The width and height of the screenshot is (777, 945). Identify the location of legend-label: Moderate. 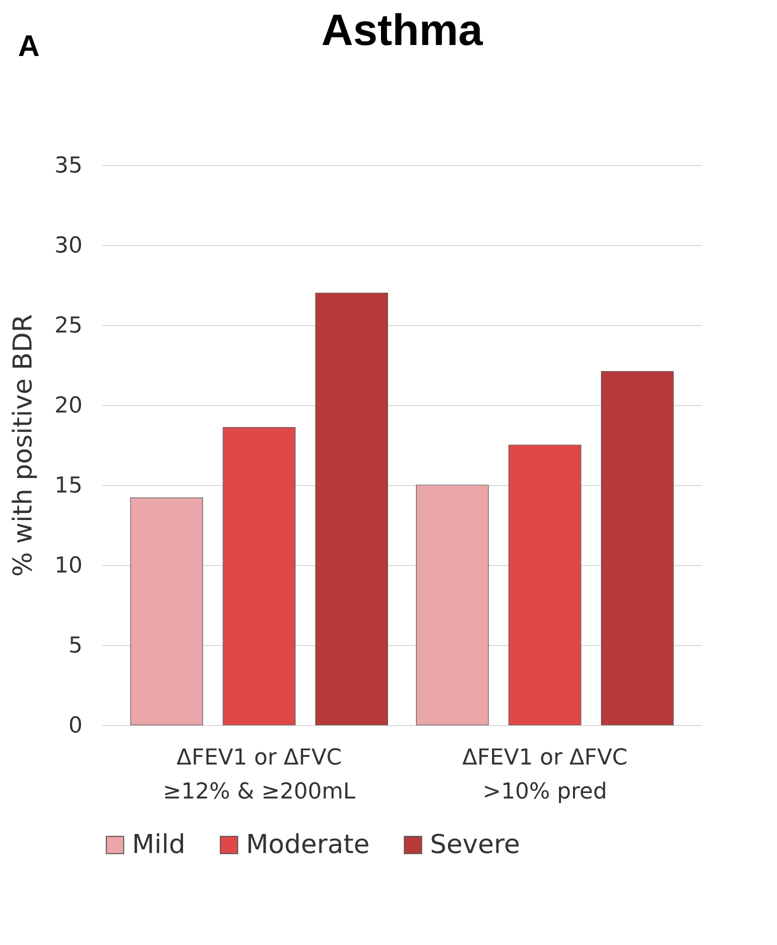
(308, 845).